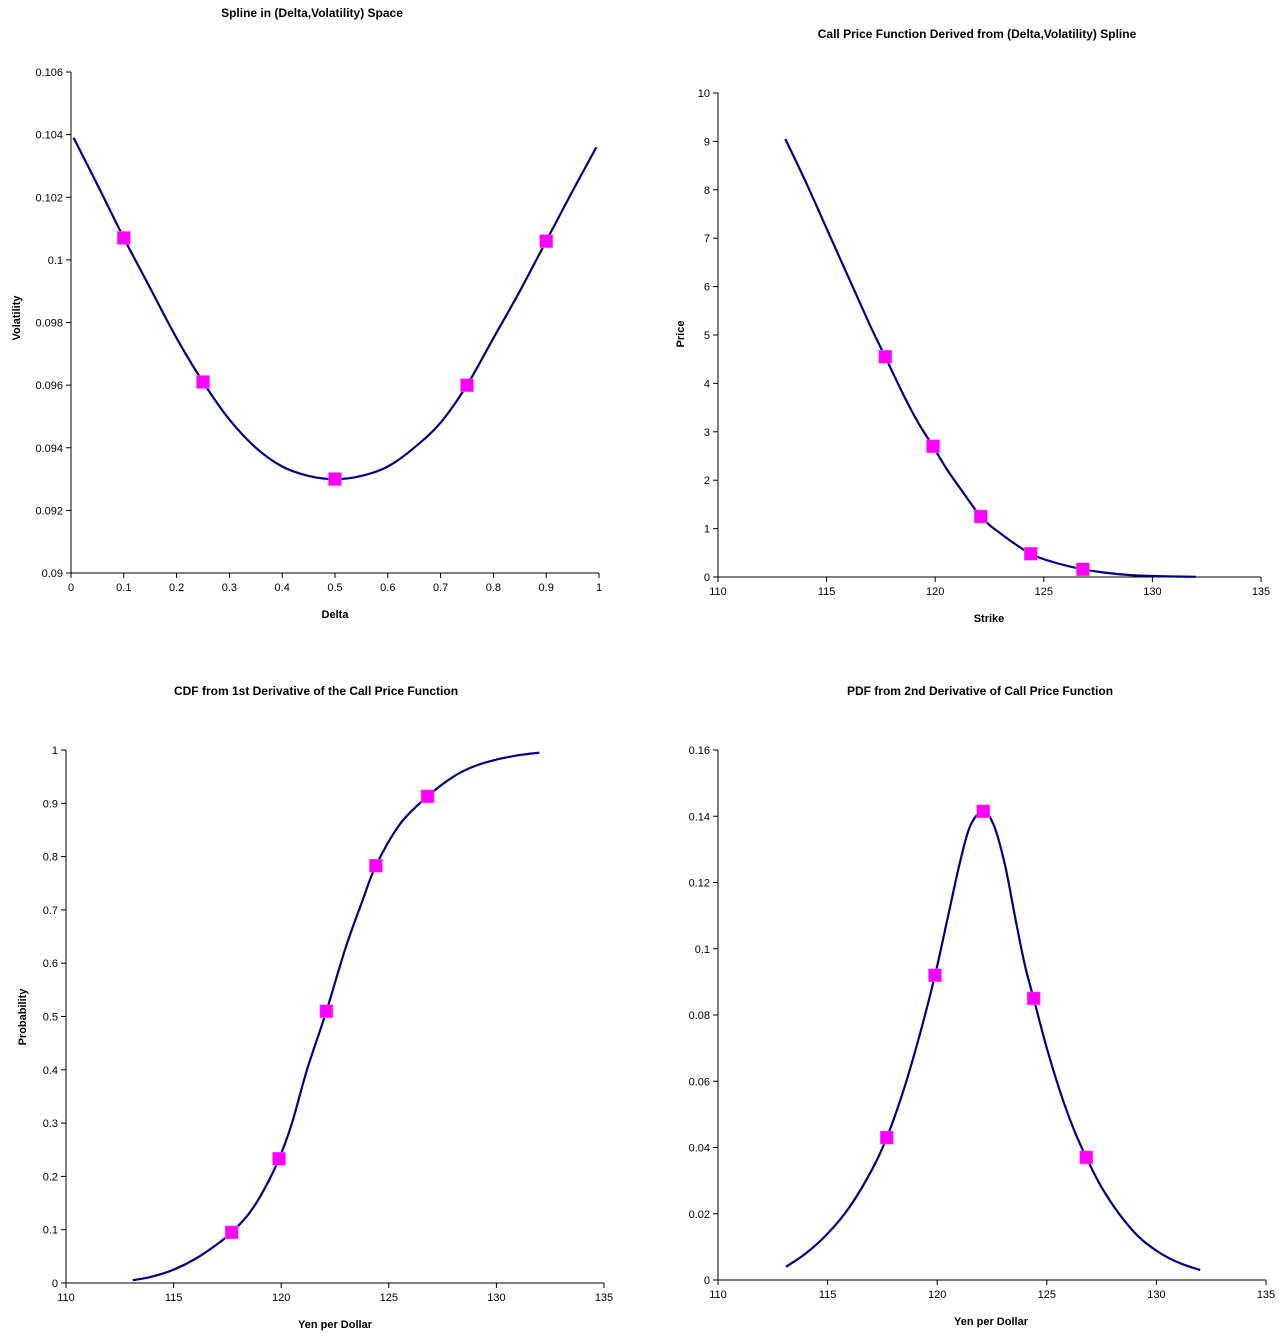  What do you see at coordinates (699, 817) in the screenshot?
I see `y-tick-label: 0.14` at bounding box center [699, 817].